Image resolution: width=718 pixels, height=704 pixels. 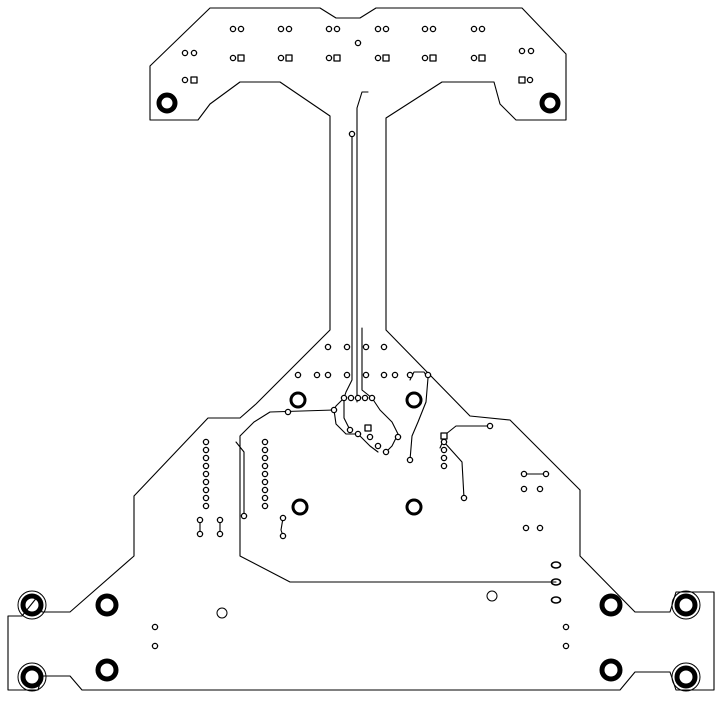 What do you see at coordinates (357, 604) in the screenshot?
I see `fiducials` at bounding box center [357, 604].